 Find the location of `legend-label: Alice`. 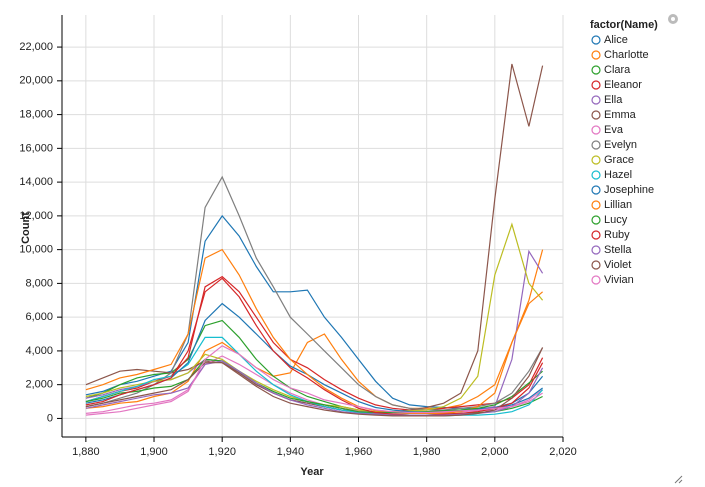

legend-label: Alice is located at coordinates (616, 40).